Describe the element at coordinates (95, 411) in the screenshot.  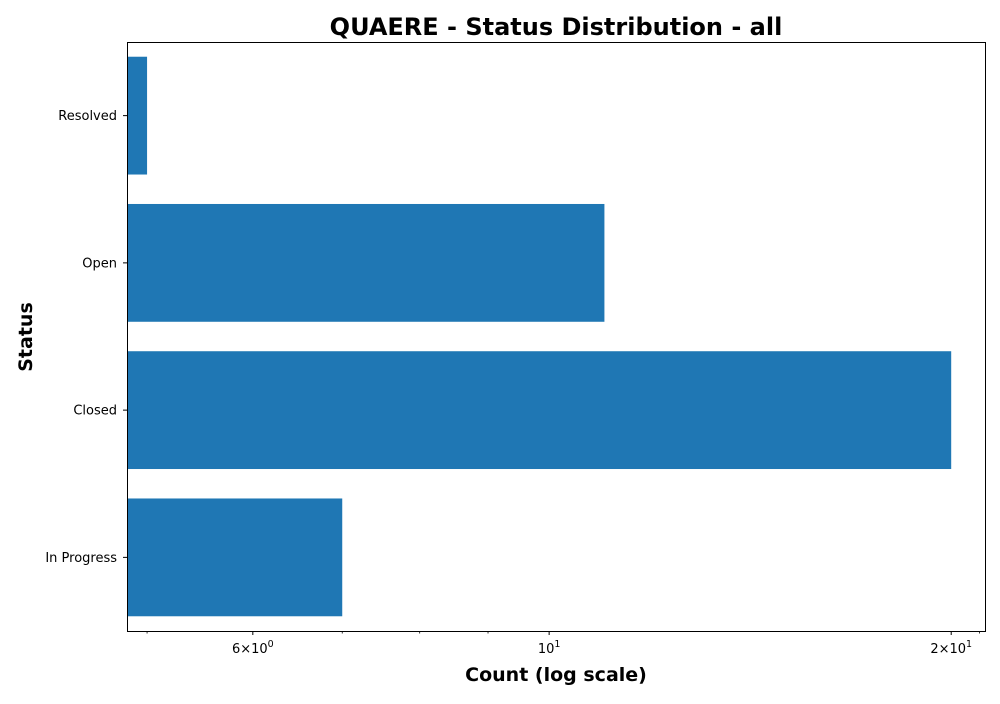
I see `y-tick-label-closed: Closed` at that location.